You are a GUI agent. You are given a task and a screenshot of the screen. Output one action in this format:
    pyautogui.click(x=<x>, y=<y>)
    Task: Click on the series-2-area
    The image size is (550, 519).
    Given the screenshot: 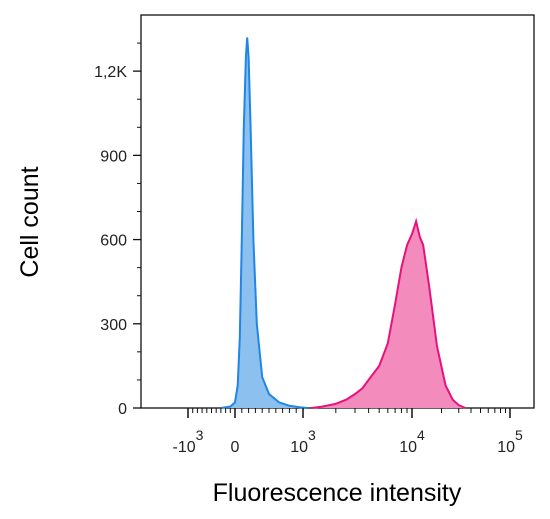 What is the action you would take?
    pyautogui.click(x=388, y=314)
    